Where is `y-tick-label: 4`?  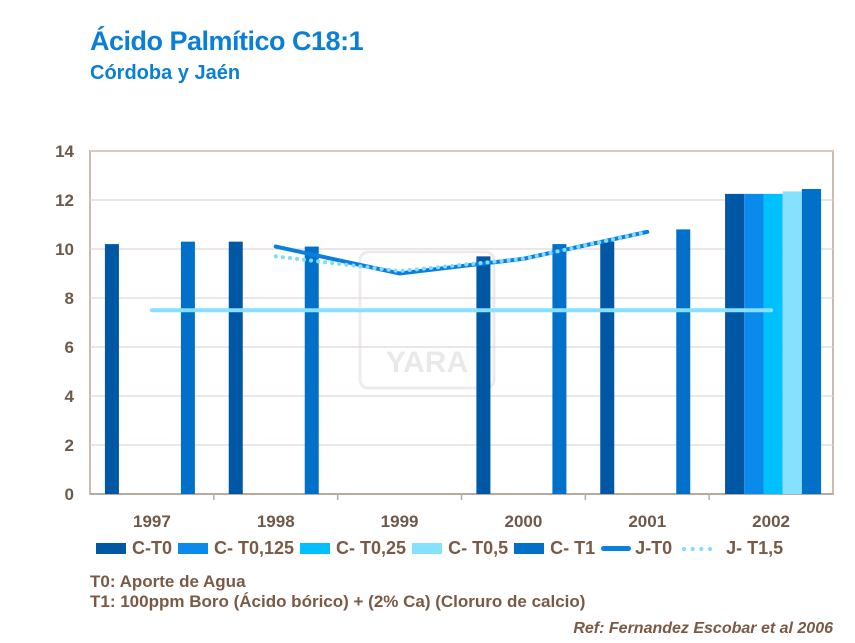 y-tick-label: 4 is located at coordinates (70, 396).